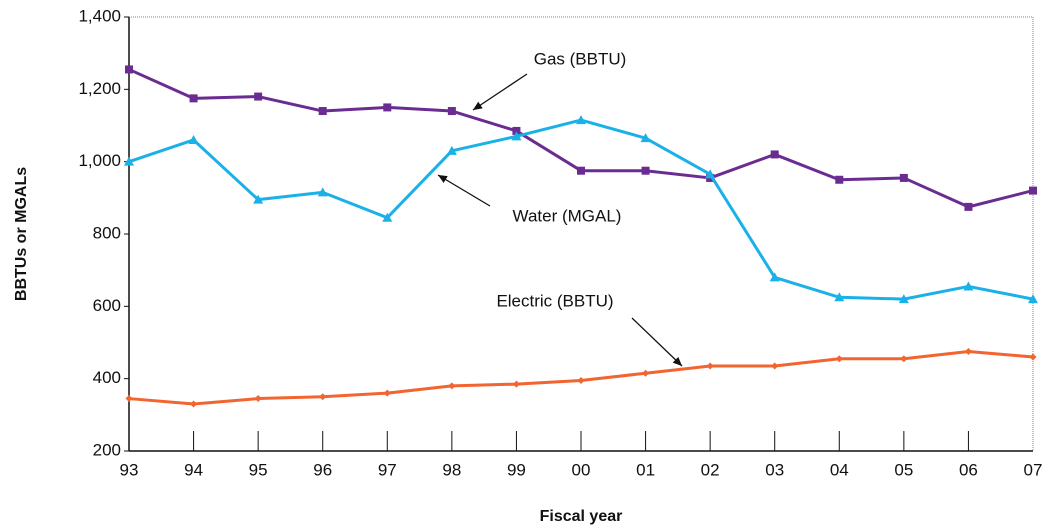 This screenshot has width=1051, height=530. Describe the element at coordinates (903, 469) in the screenshot. I see `x-tick-label: 05` at that location.